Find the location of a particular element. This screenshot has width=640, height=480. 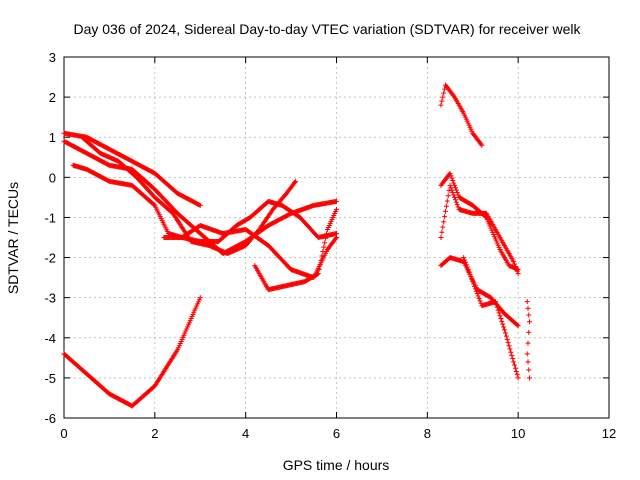

y-tick-label: -2 is located at coordinates (50, 258).